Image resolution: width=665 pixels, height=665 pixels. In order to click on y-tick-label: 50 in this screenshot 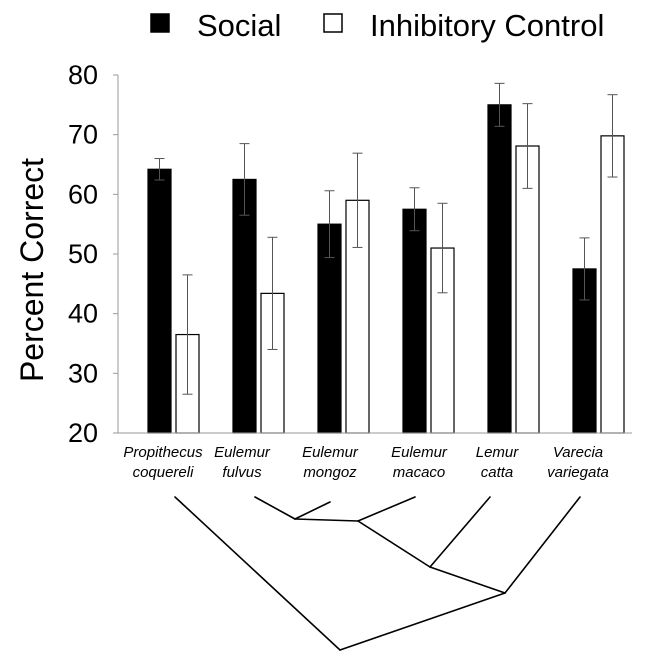, I will do `click(83, 254)`.